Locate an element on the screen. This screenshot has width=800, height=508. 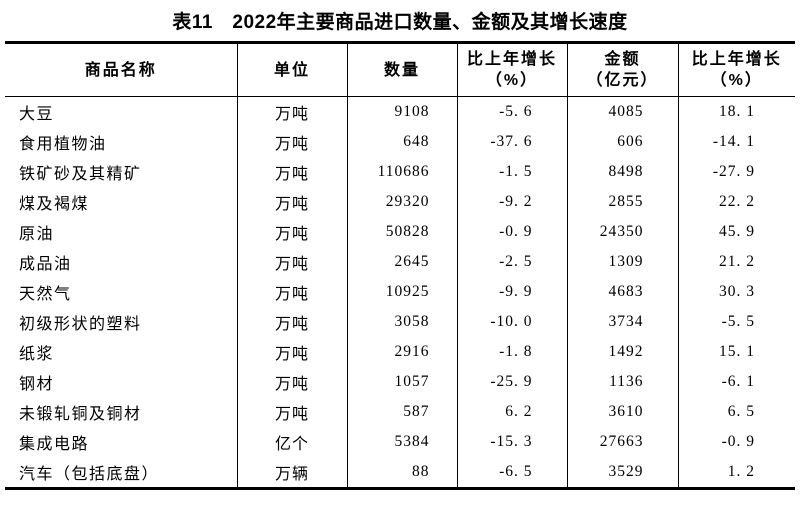
cell-quantity: 3058 is located at coordinates (402, 322).